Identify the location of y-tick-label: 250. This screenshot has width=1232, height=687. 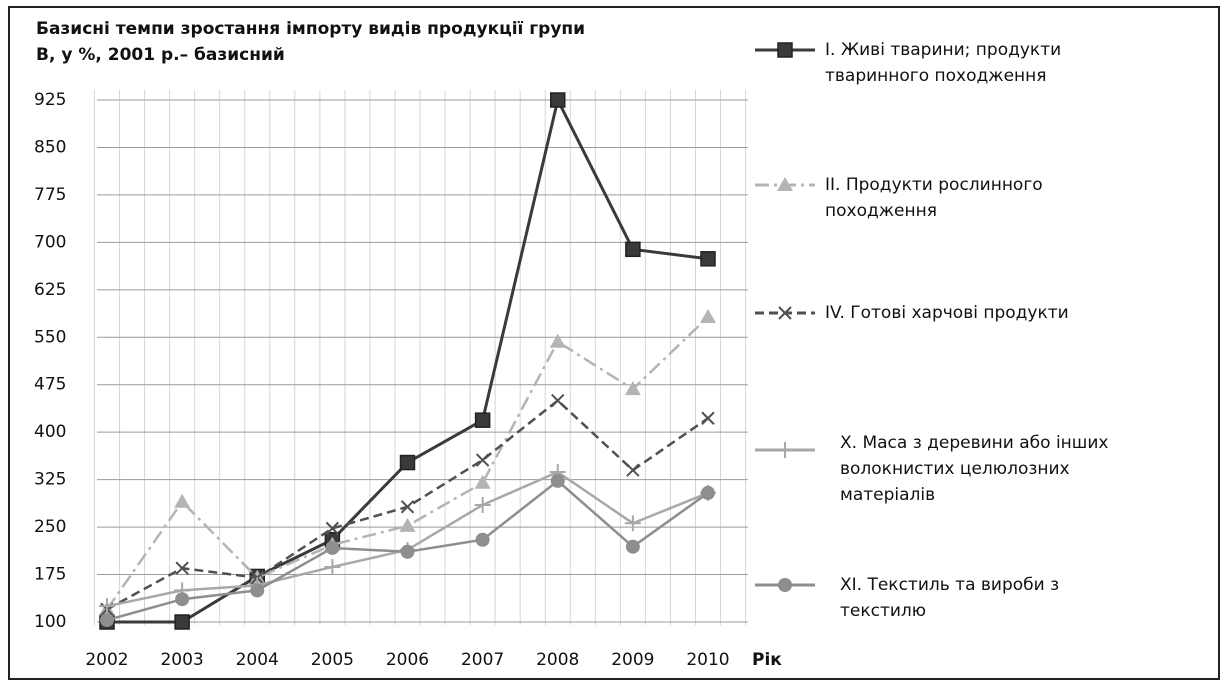
(50, 527).